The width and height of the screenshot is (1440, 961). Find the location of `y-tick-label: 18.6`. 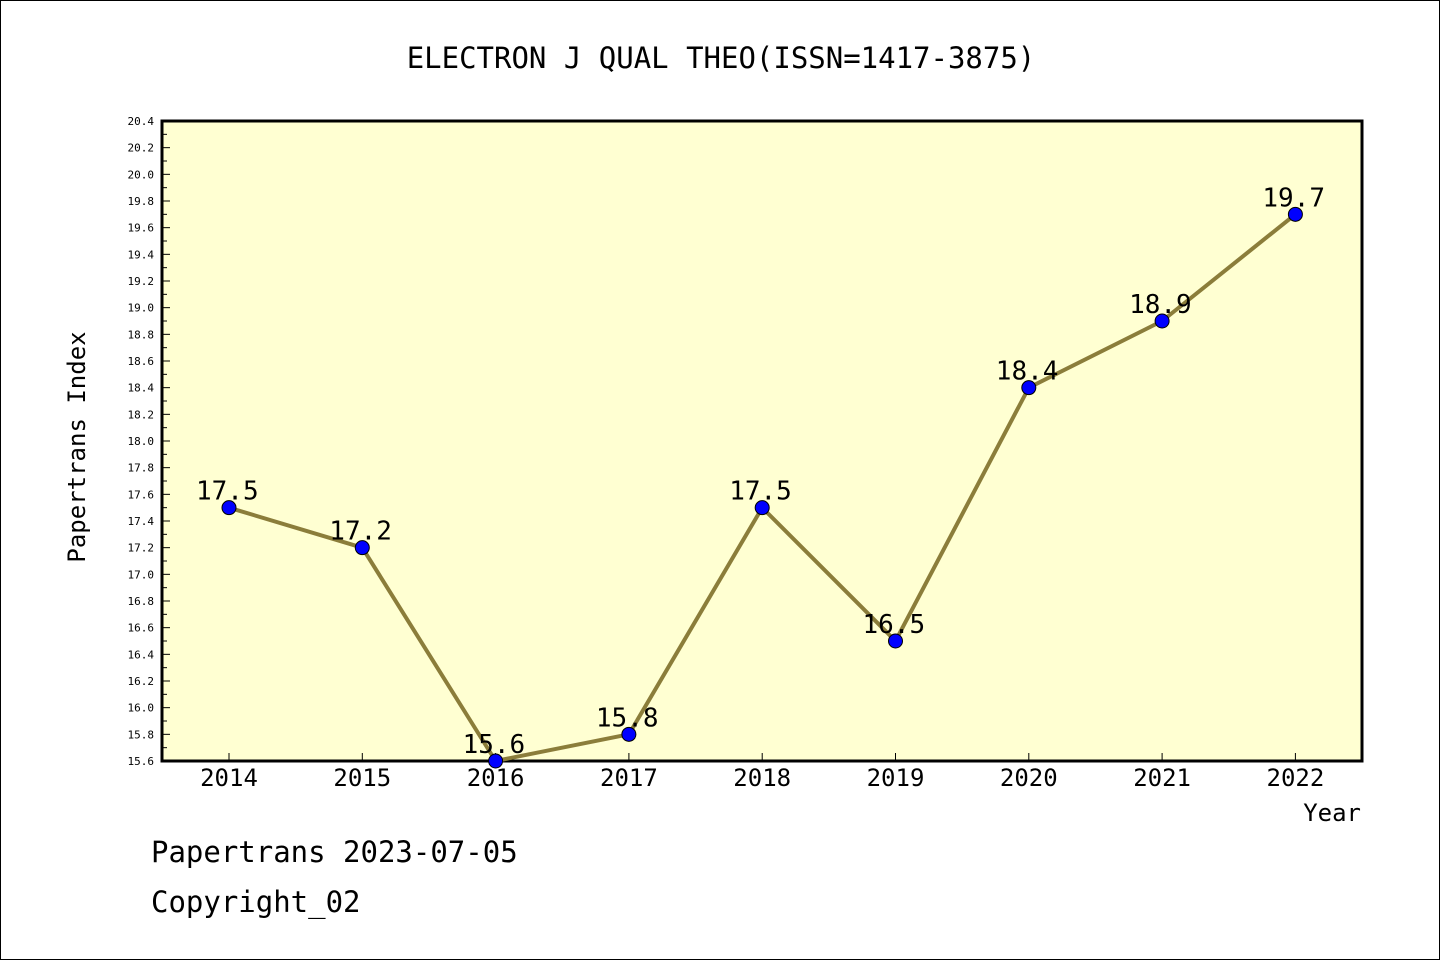

y-tick-label: 18.6 is located at coordinates (141, 361).